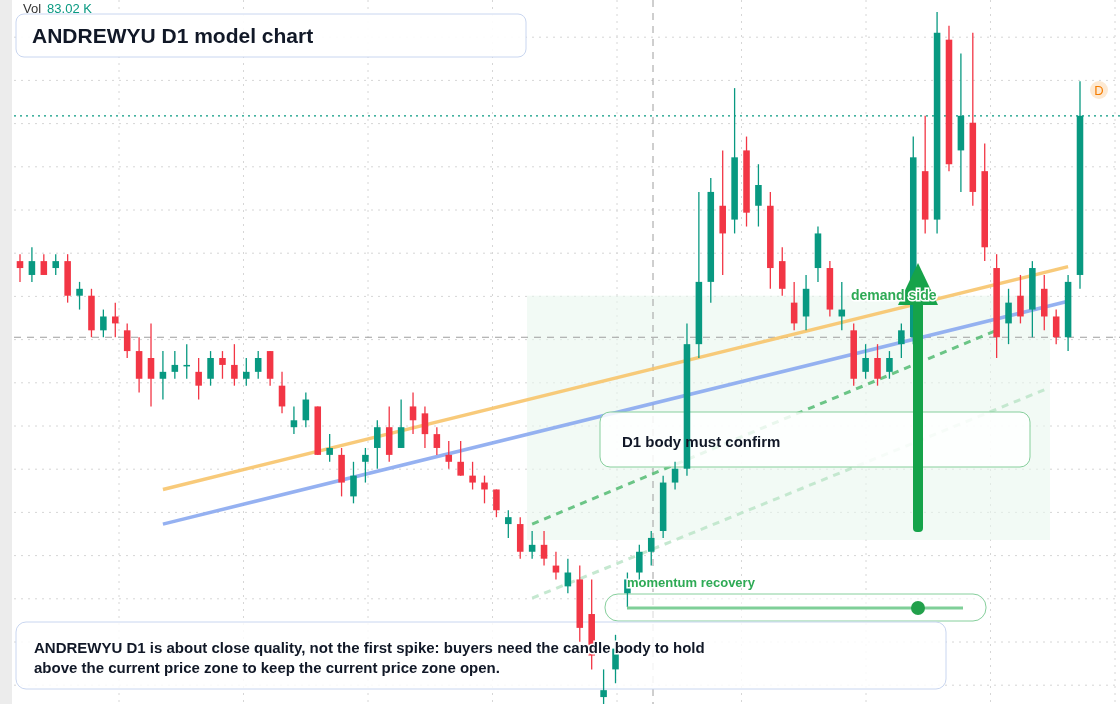 This screenshot has height=704, width=1120. I want to click on annotation: Vol 83.02 K, so click(58, 8).